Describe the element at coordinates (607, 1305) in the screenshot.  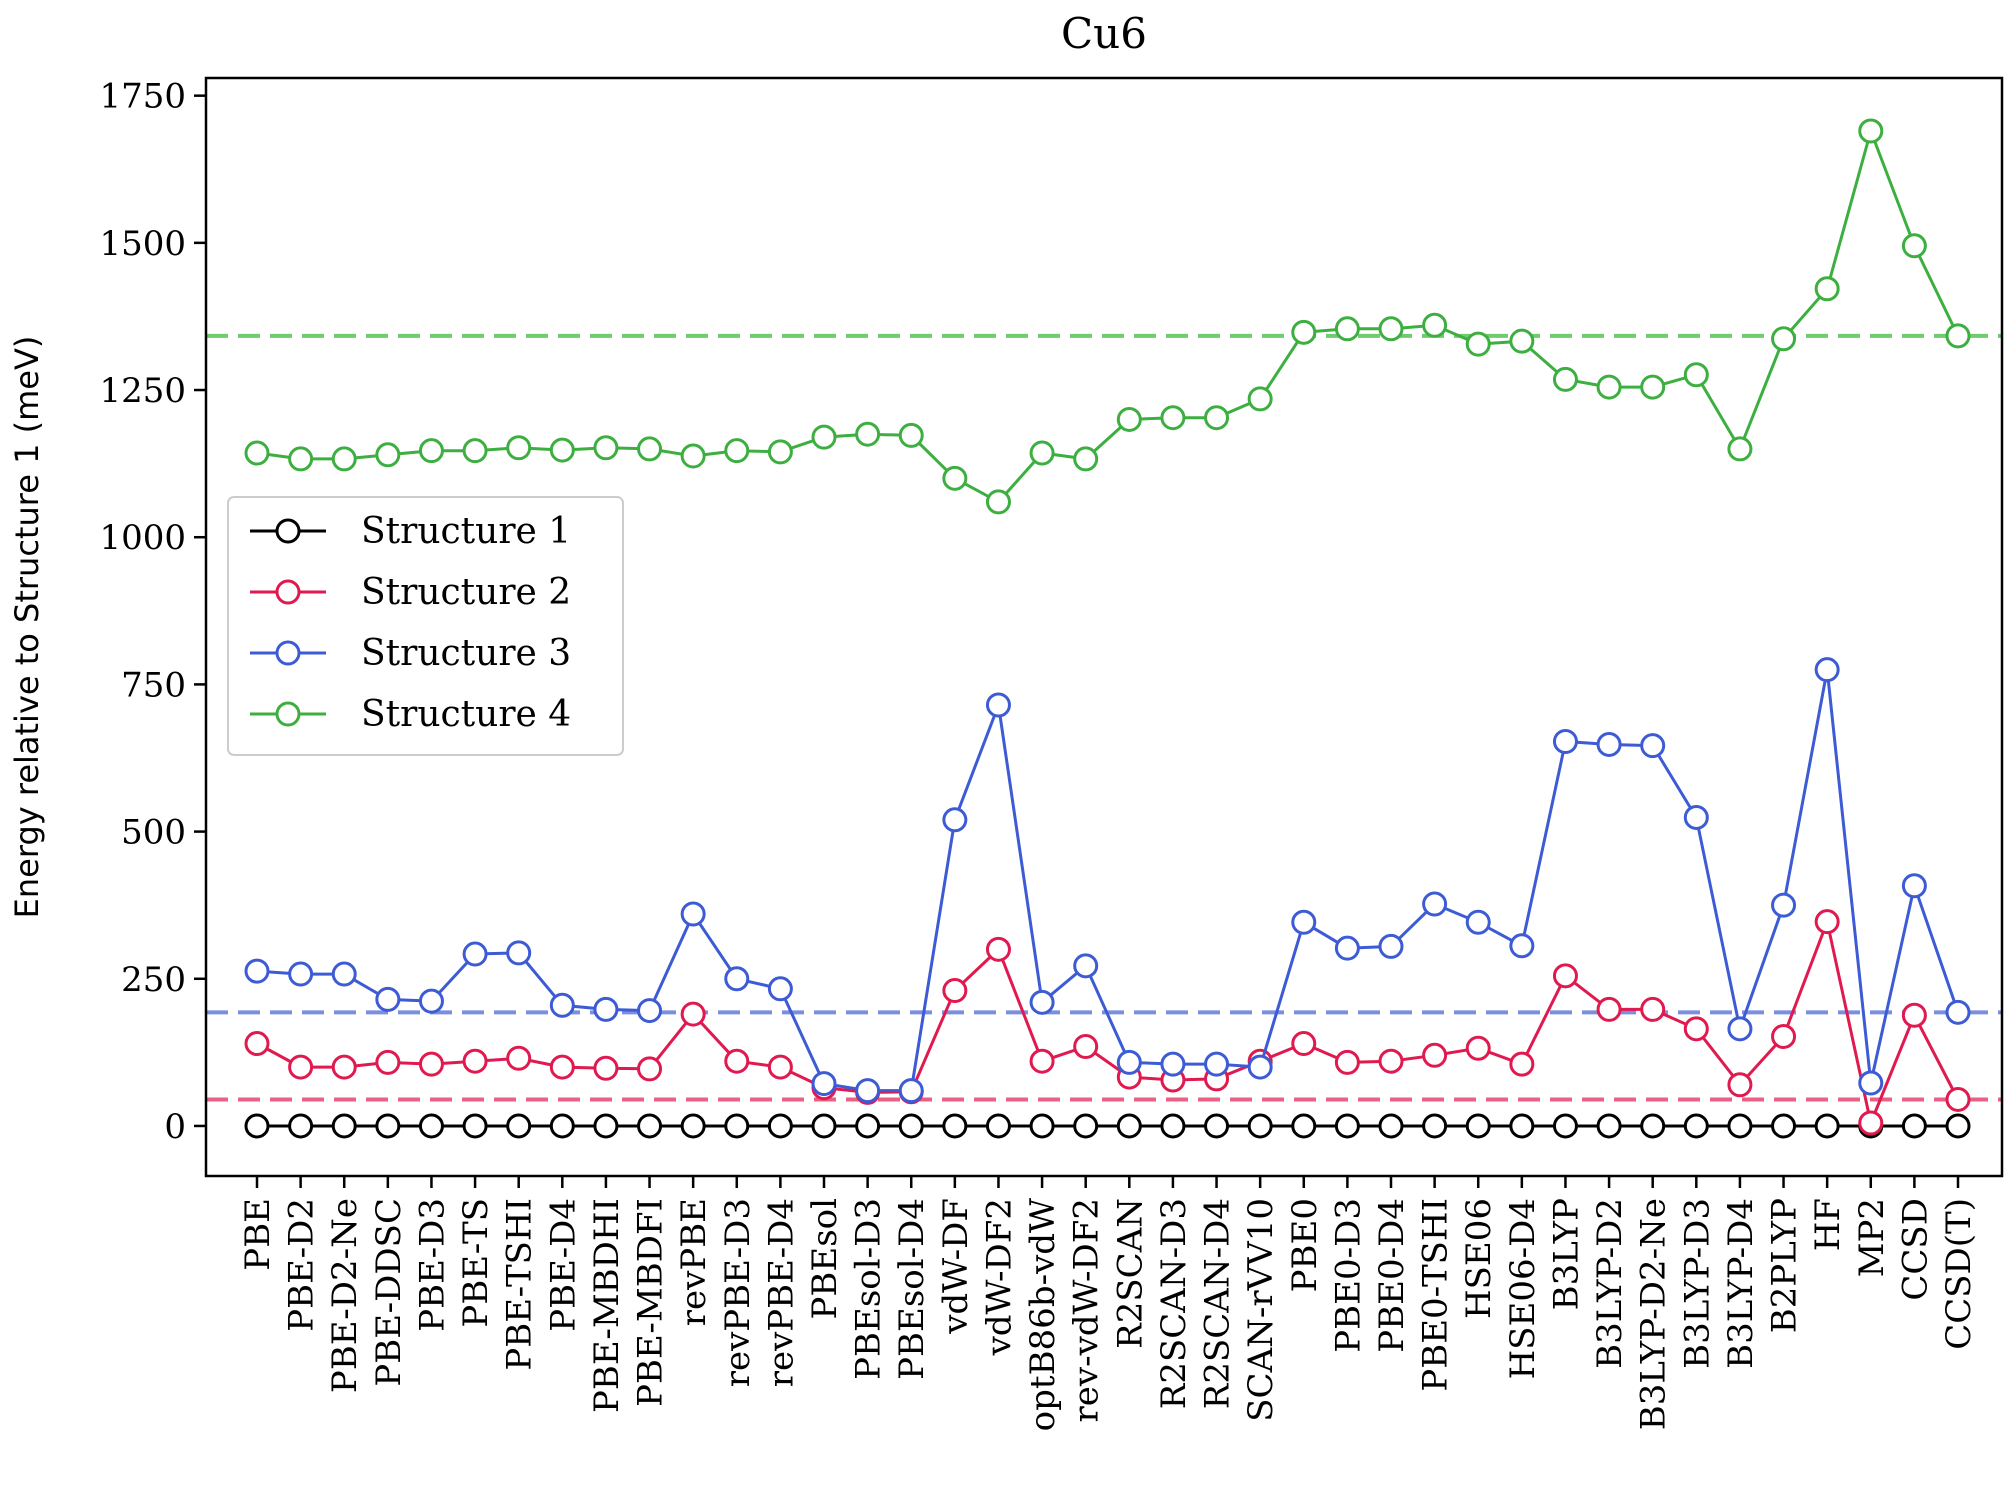
I see `x-tick-label: PBE-MBDHI` at that location.